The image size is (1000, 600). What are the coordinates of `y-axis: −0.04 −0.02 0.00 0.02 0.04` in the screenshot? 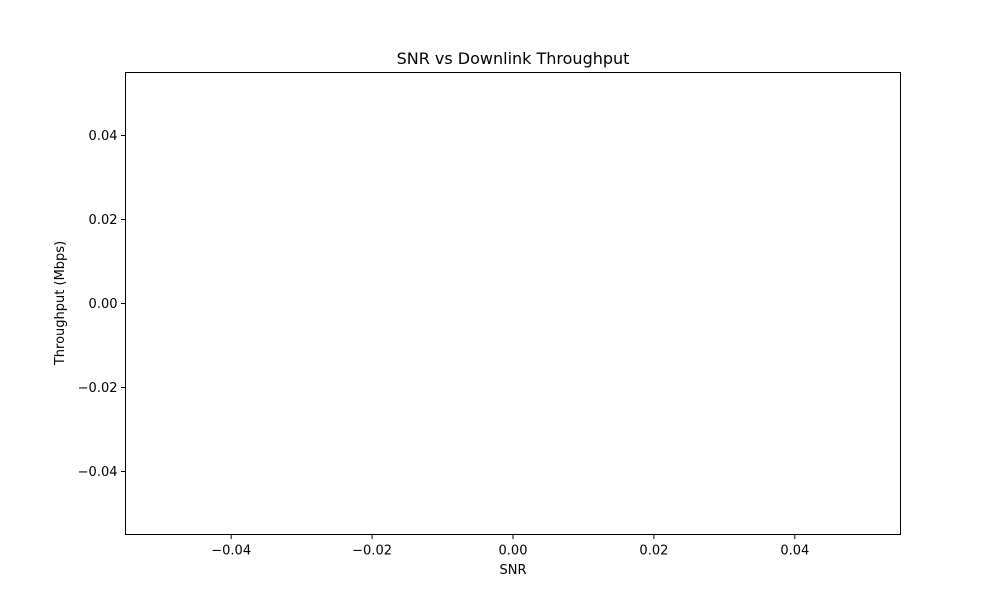 It's located at (102, 304).